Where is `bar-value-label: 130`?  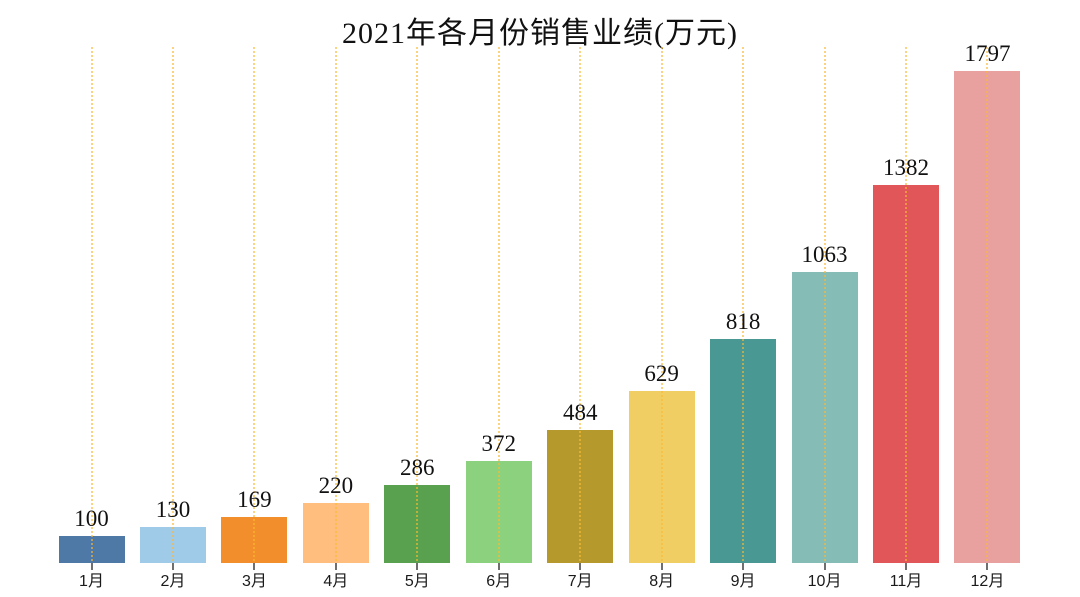
bar-value-label: 130 is located at coordinates (173, 509).